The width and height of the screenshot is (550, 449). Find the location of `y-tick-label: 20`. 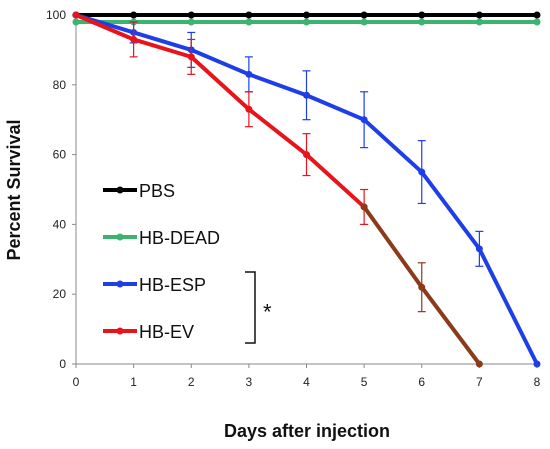

y-tick-label: 20 is located at coordinates (60, 294).